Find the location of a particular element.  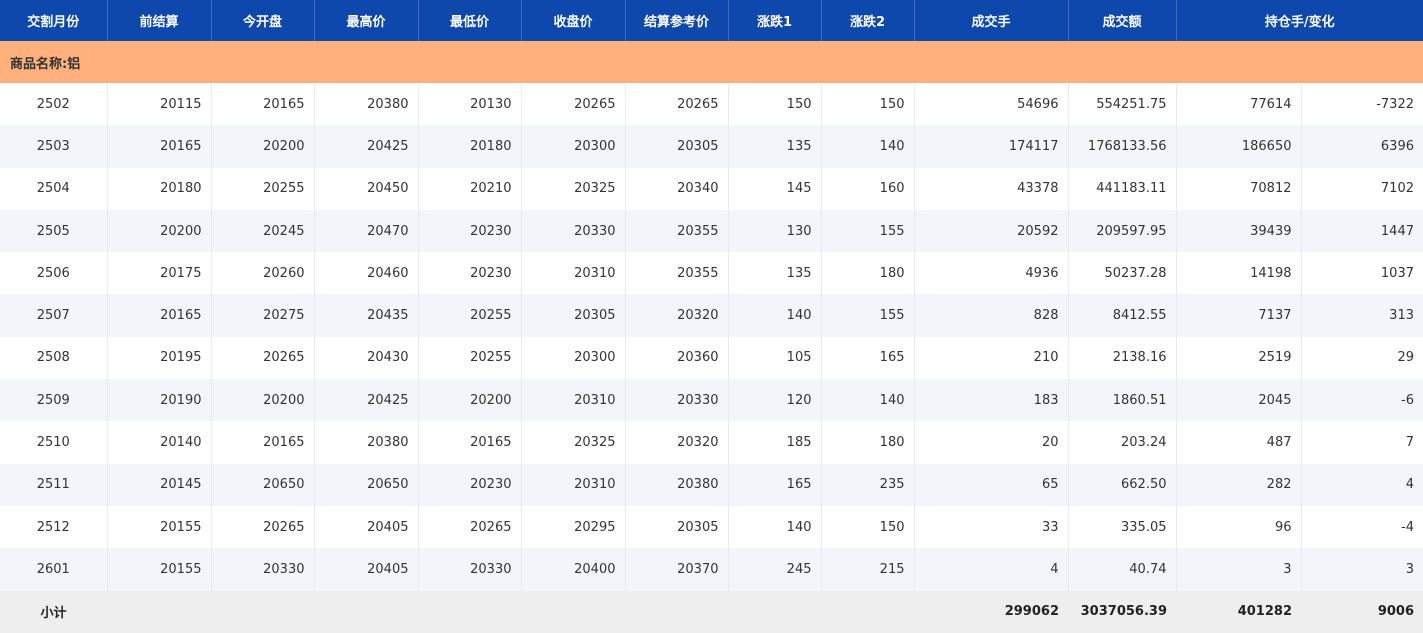

cell: 487 is located at coordinates (1238, 442).